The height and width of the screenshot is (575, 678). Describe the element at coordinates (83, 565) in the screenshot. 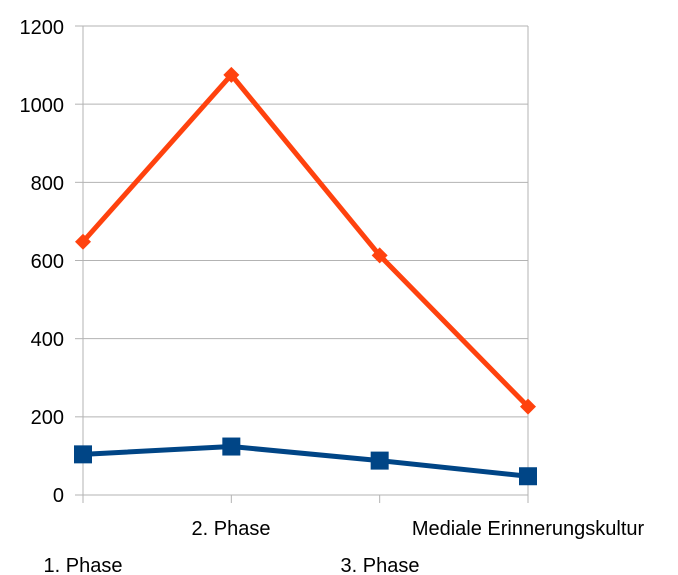

I see `x-category-label: 1. Phase` at that location.